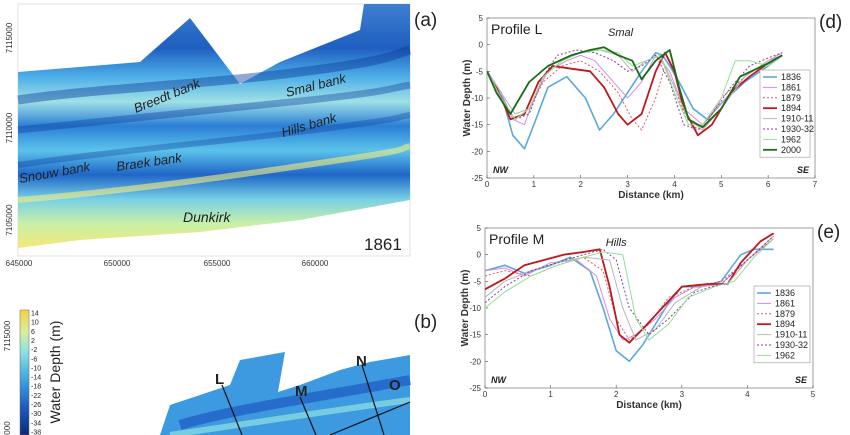 The height and width of the screenshot is (435, 850). I want to click on profile-label-n: N, so click(361, 361).